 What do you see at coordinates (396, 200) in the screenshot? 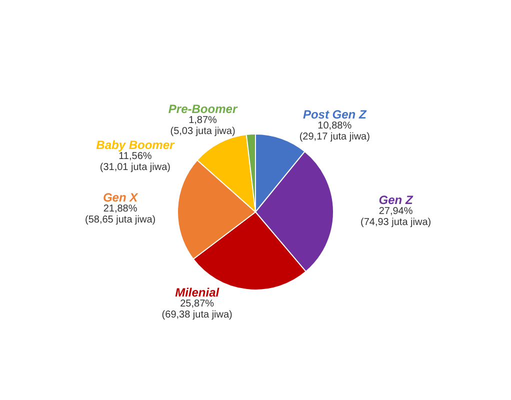
I see `slice-label: Gen Z` at bounding box center [396, 200].